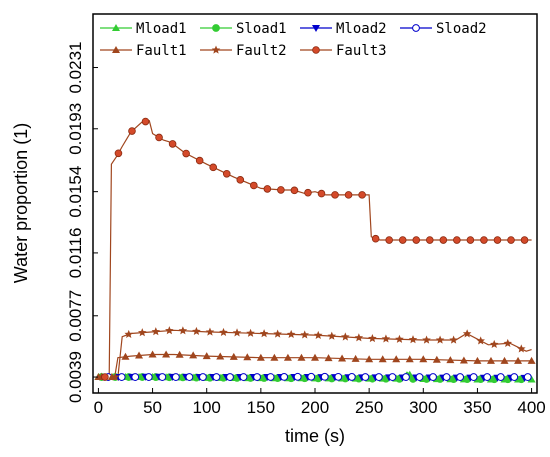 This screenshot has width=550, height=457. What do you see at coordinates (75, 68) in the screenshot?
I see `y-tick-label: 0.0231` at bounding box center [75, 68].